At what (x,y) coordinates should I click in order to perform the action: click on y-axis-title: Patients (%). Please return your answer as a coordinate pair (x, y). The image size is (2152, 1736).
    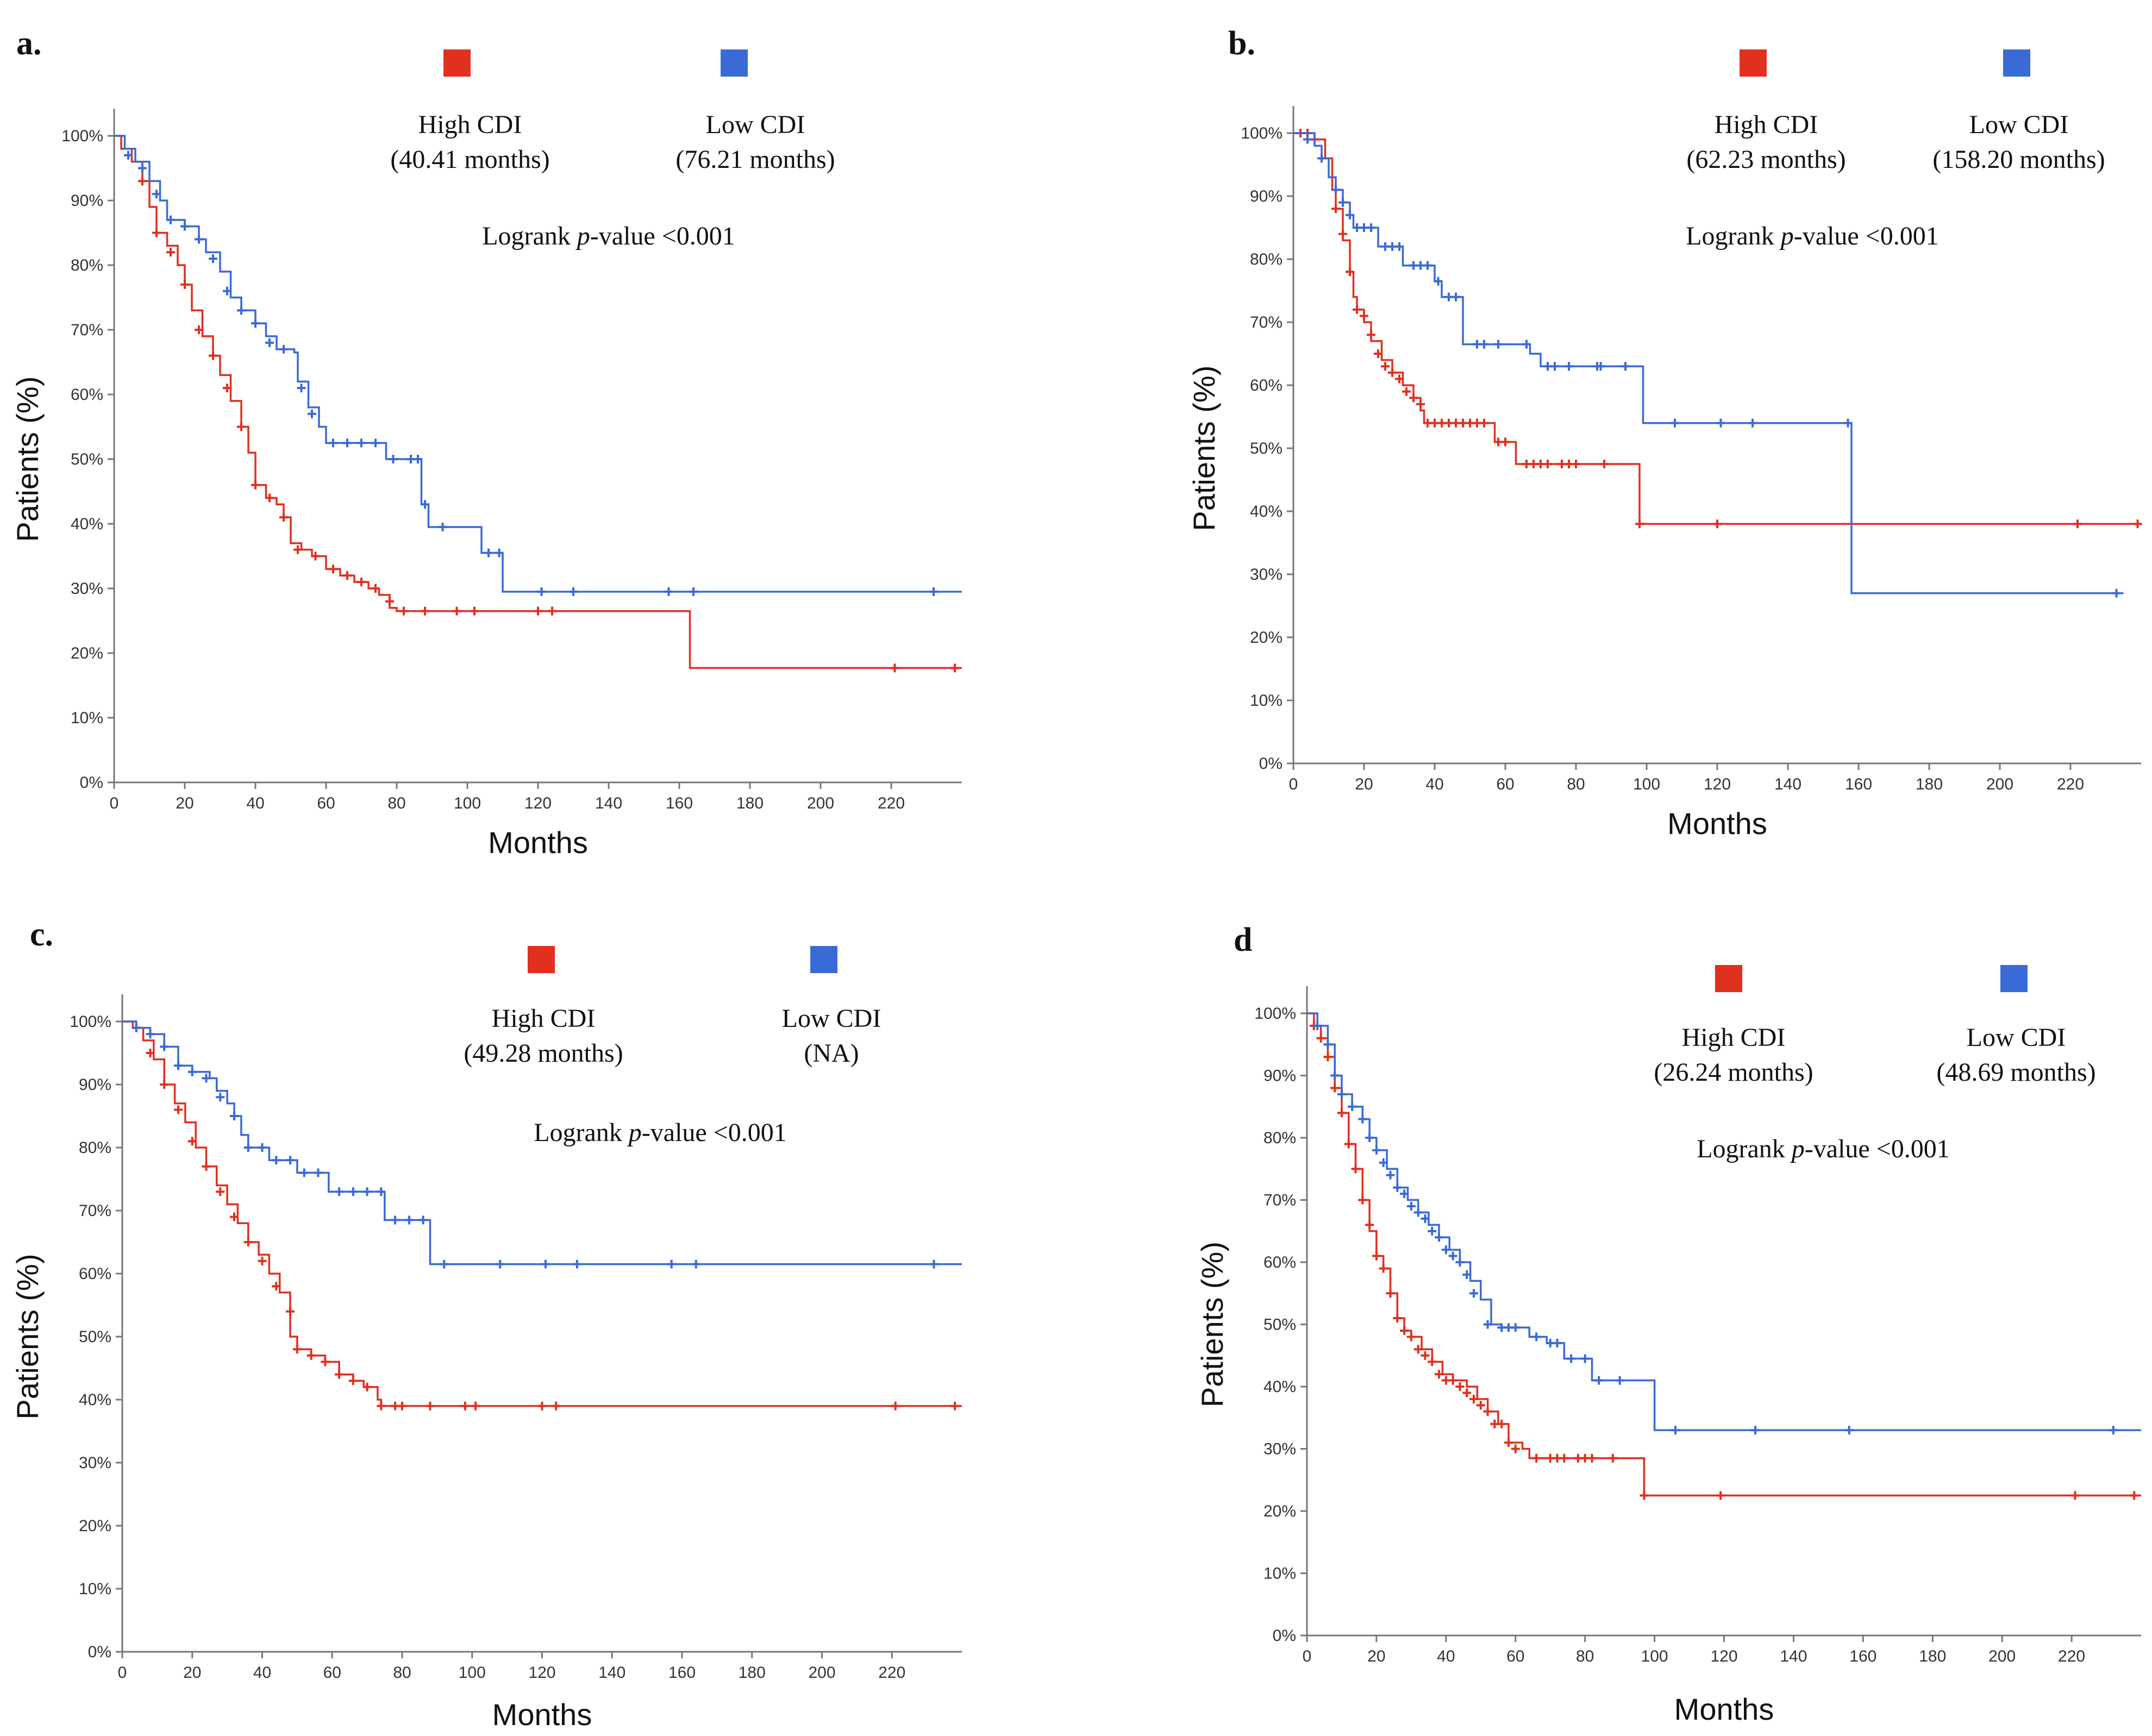
    Looking at the image, I should click on (1212, 1325).